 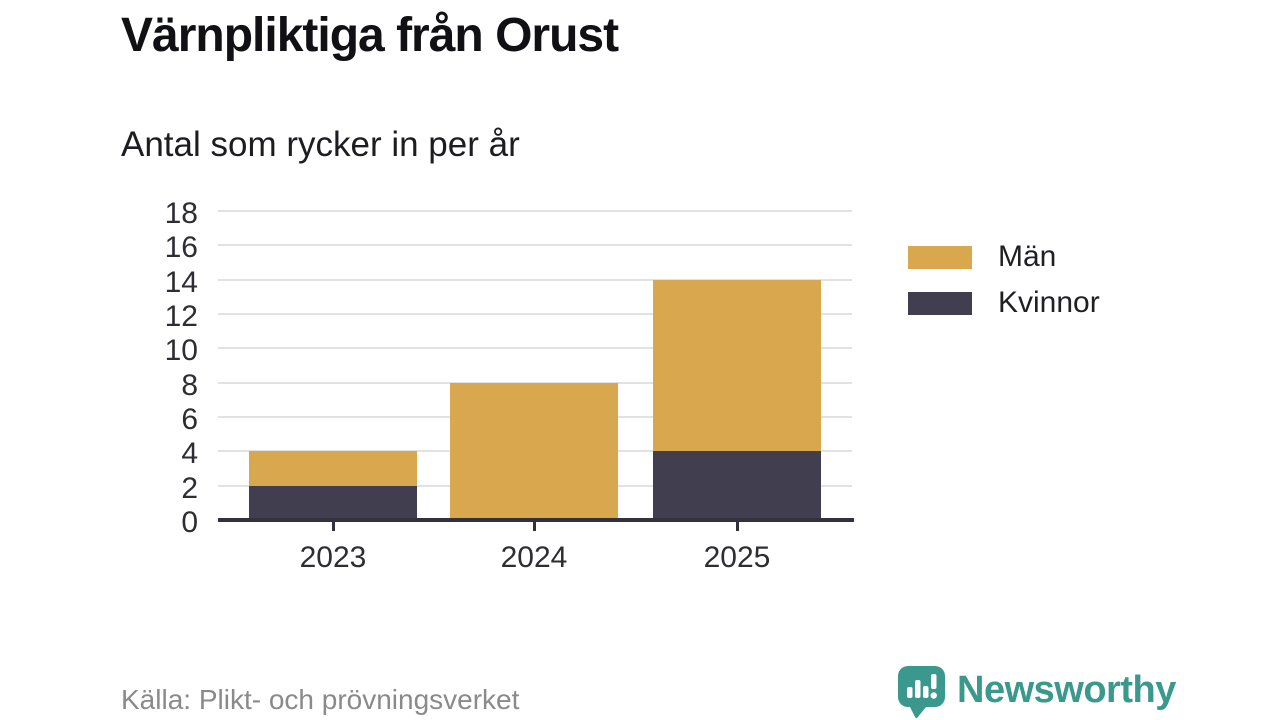 I want to click on legend-label-kvinnor: Kvinnor, so click(x=1049, y=302).